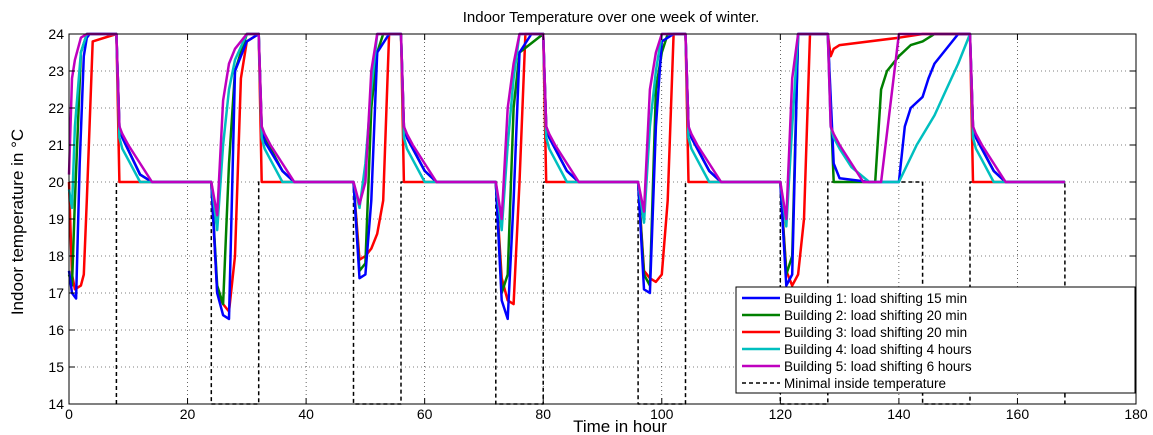  I want to click on legend-label-building2: Building 2: load shifting 20 min, so click(875, 315).